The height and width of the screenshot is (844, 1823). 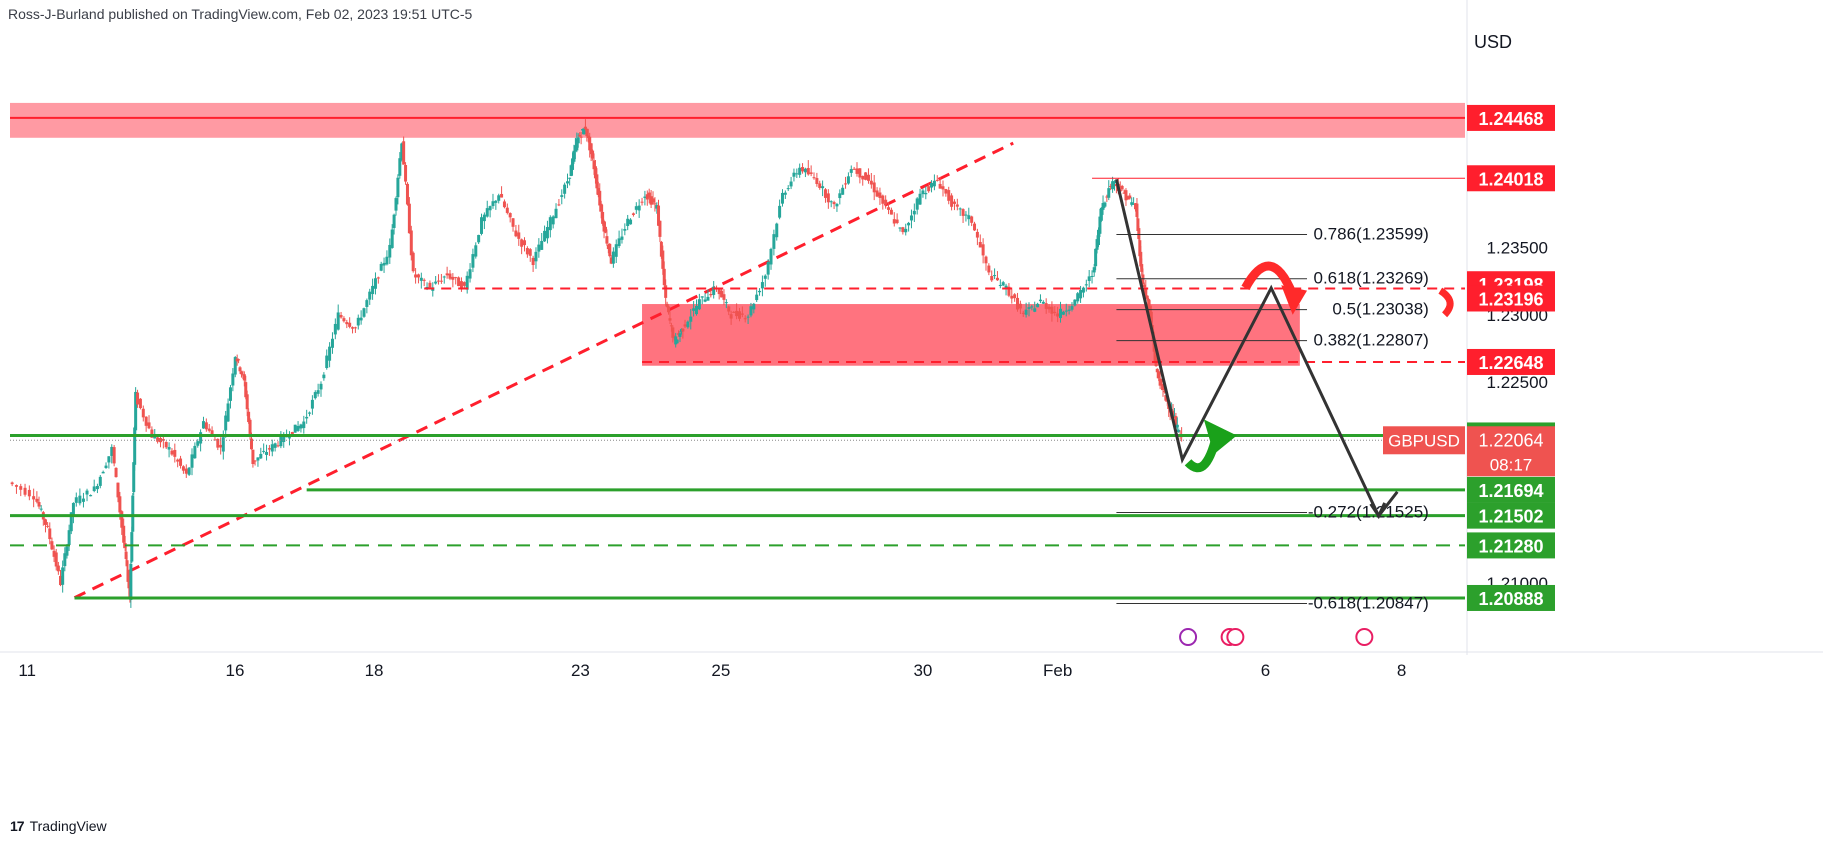 What do you see at coordinates (580, 670) in the screenshot?
I see `x-tick-label: 23` at bounding box center [580, 670].